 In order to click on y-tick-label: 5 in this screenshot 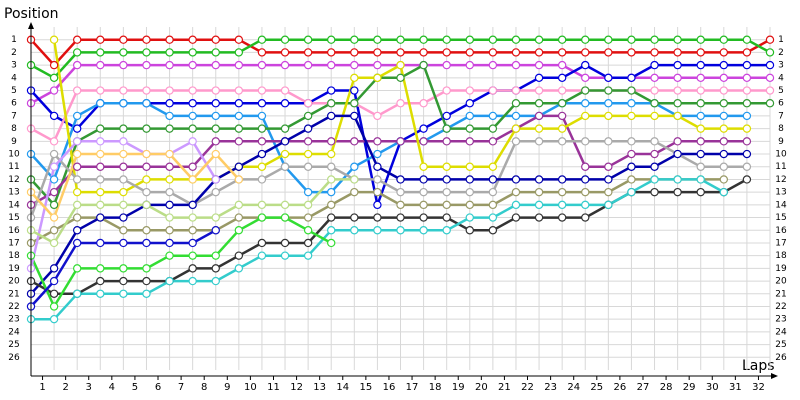, I will do `click(14, 91)`.